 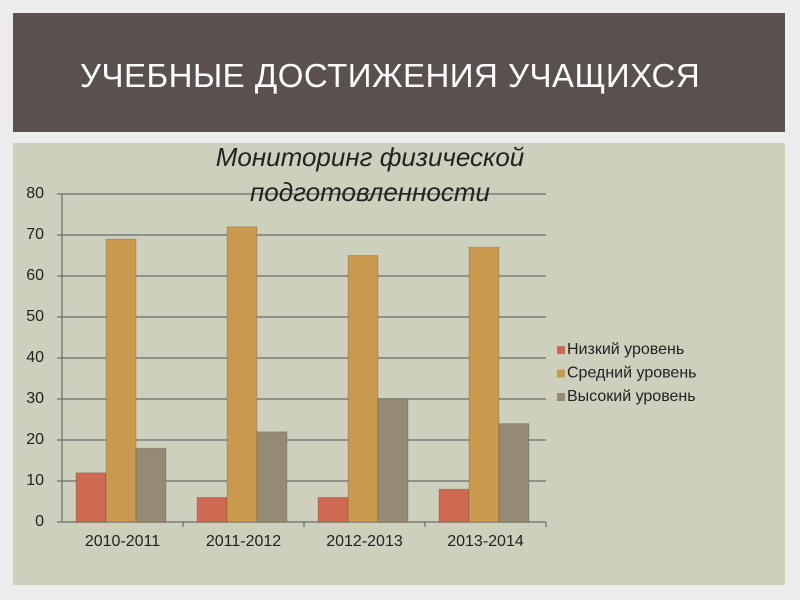 What do you see at coordinates (485, 541) in the screenshot?
I see `x-tick-label: 2013-2014` at bounding box center [485, 541].